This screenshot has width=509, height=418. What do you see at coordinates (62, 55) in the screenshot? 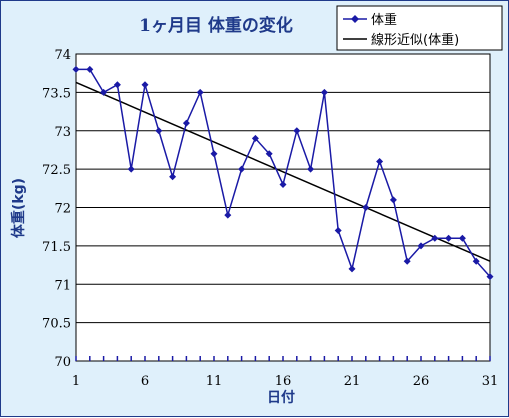
I see `y-tick-label: 74` at bounding box center [62, 55].